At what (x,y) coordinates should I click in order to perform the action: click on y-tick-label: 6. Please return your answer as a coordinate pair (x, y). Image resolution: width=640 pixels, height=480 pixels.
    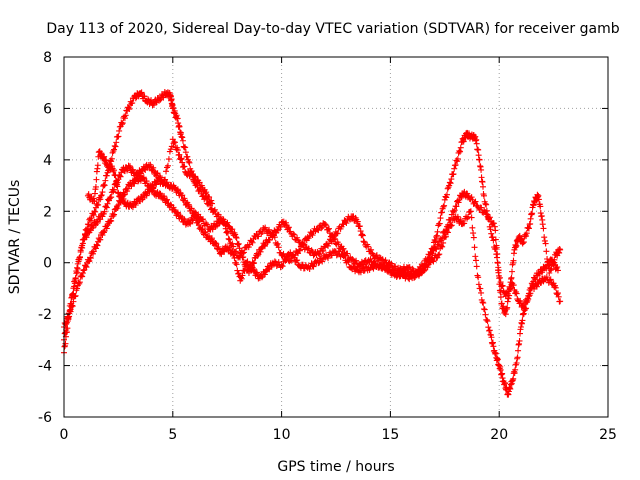
    Looking at the image, I should click on (47, 109).